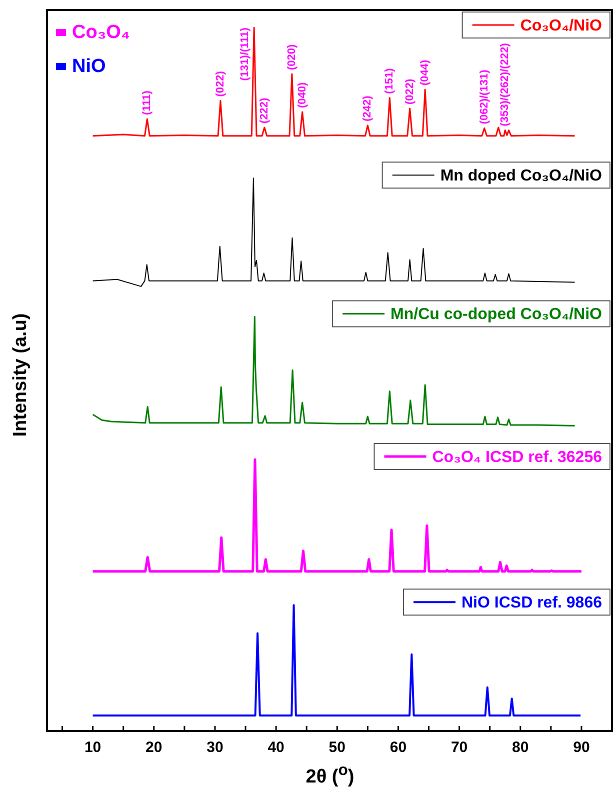  Describe the element at coordinates (517, 457) in the screenshot. I see `legend-label: Co₃O₄ ICSD ref. 36256` at that location.